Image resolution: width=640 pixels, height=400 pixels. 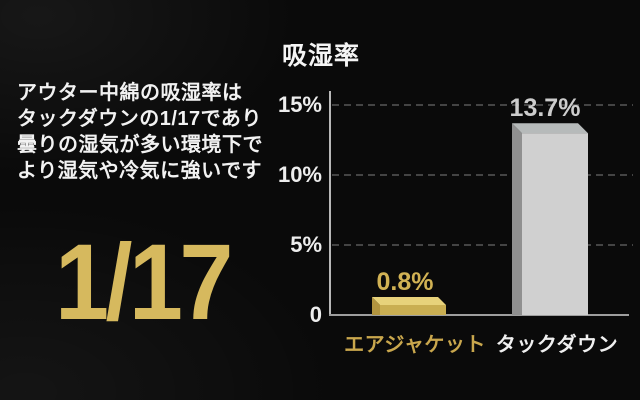 I want to click on category-label: エアジャケット, so click(x=415, y=345).